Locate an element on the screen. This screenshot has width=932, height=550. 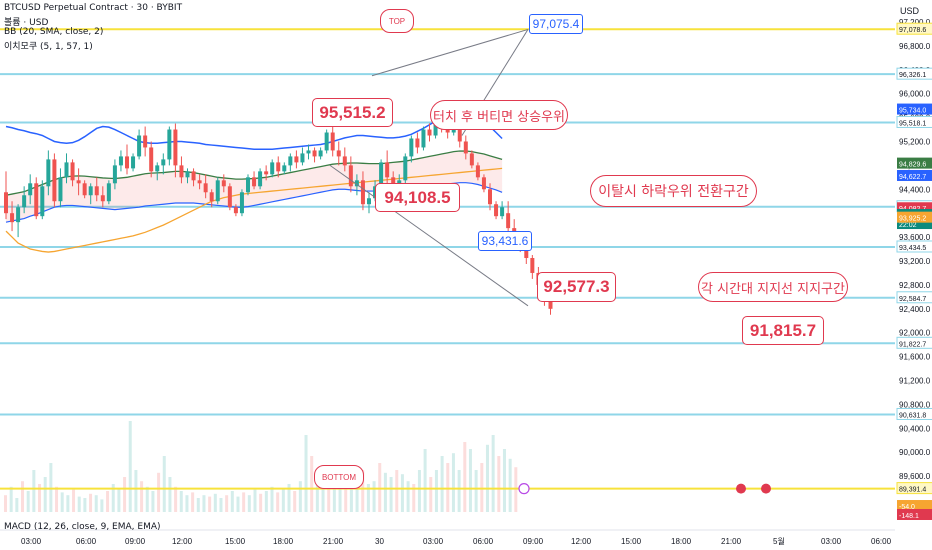
price-tag: 93,925.2 is located at coordinates (912, 219).